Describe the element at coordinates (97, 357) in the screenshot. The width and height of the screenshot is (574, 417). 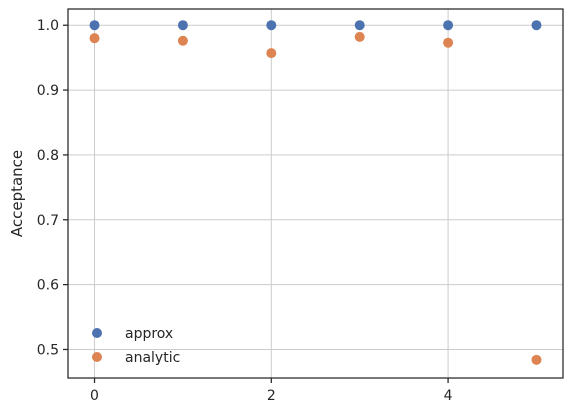
I see `legend-marker-analytic` at that location.